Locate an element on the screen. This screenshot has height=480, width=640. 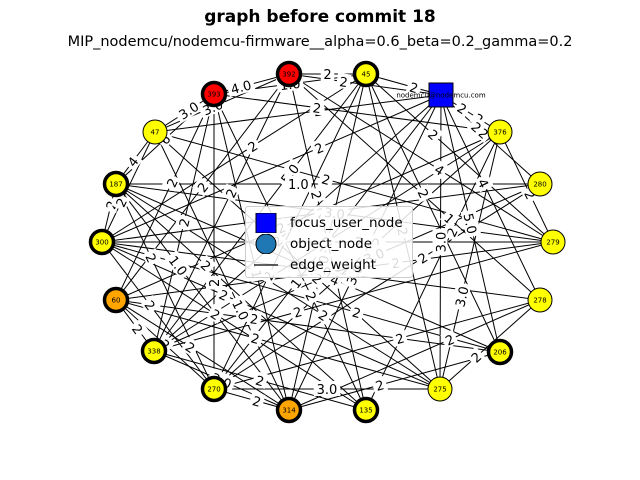
focus-user-node: nodemcu@nodemcu.com is located at coordinates (441, 95).